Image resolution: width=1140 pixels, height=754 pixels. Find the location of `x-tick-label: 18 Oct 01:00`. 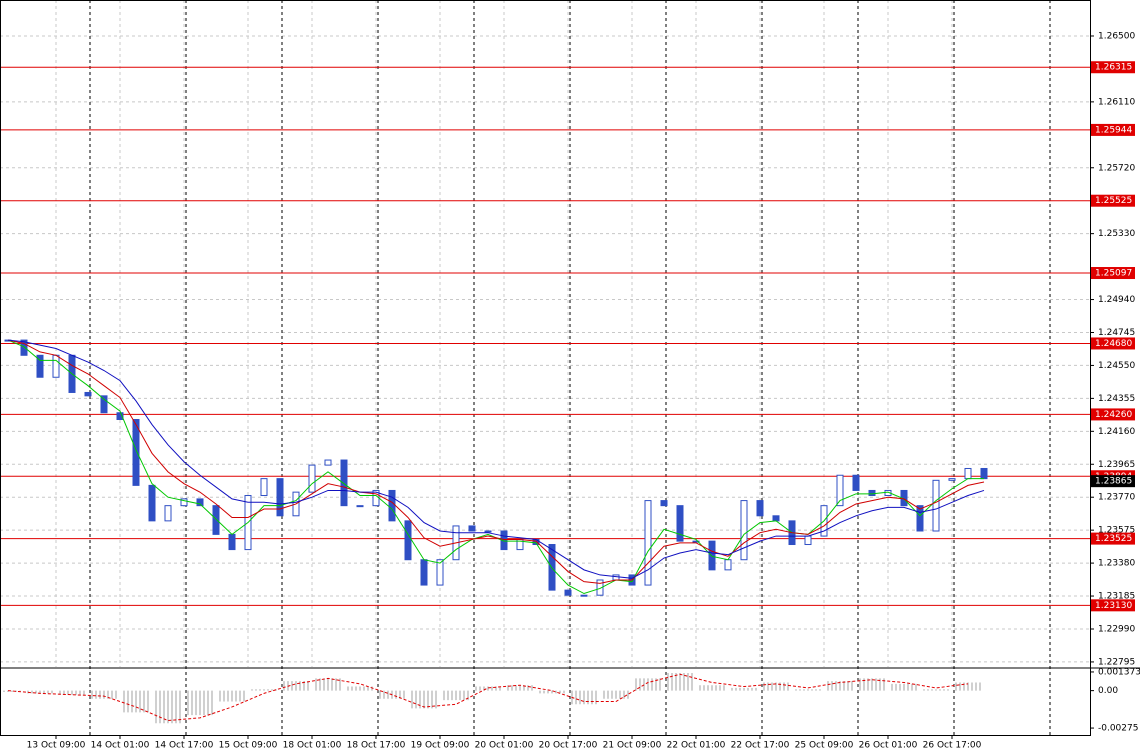

x-tick-label: 18 Oct 01:00 is located at coordinates (312, 746).